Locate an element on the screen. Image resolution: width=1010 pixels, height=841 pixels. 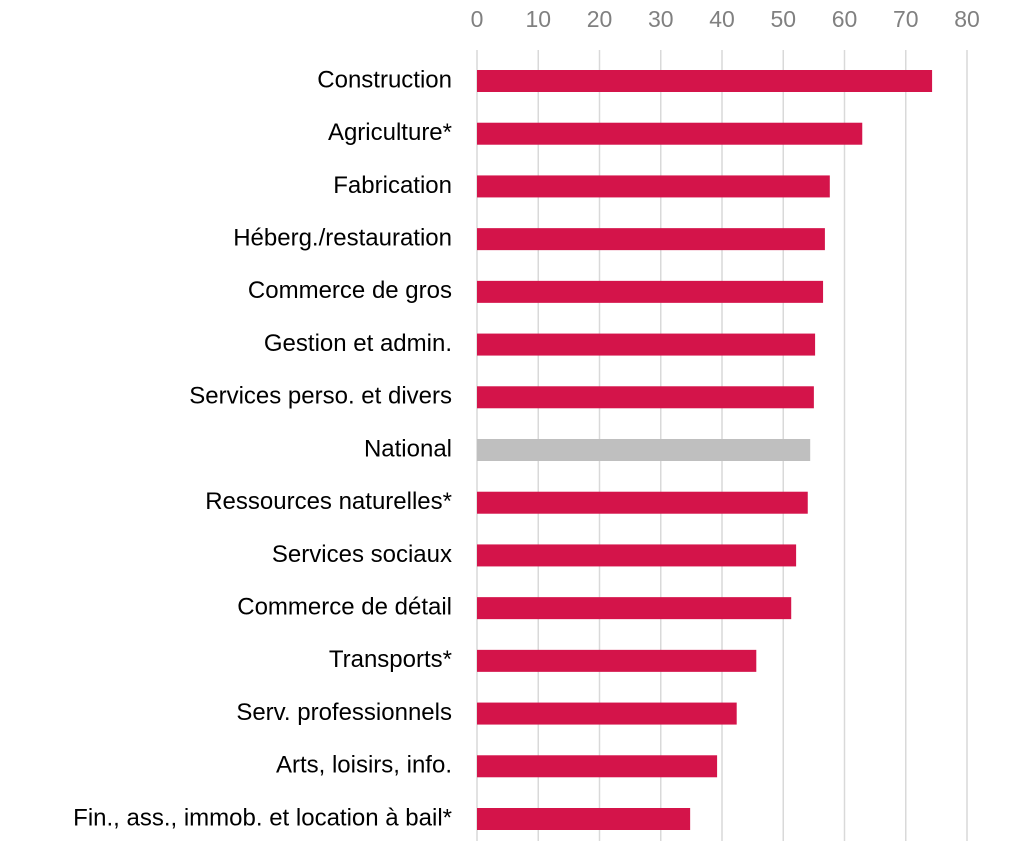
x-tick-label: 40 is located at coordinates (722, 19).